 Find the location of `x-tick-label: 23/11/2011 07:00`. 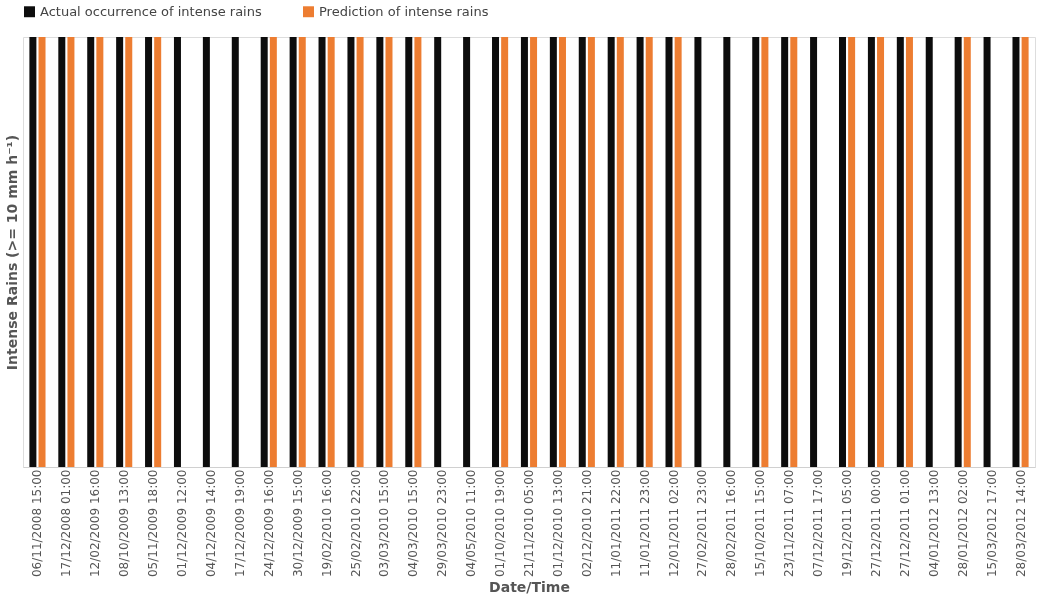

x-tick-label: 23/11/2011 07:00 is located at coordinates (789, 523).